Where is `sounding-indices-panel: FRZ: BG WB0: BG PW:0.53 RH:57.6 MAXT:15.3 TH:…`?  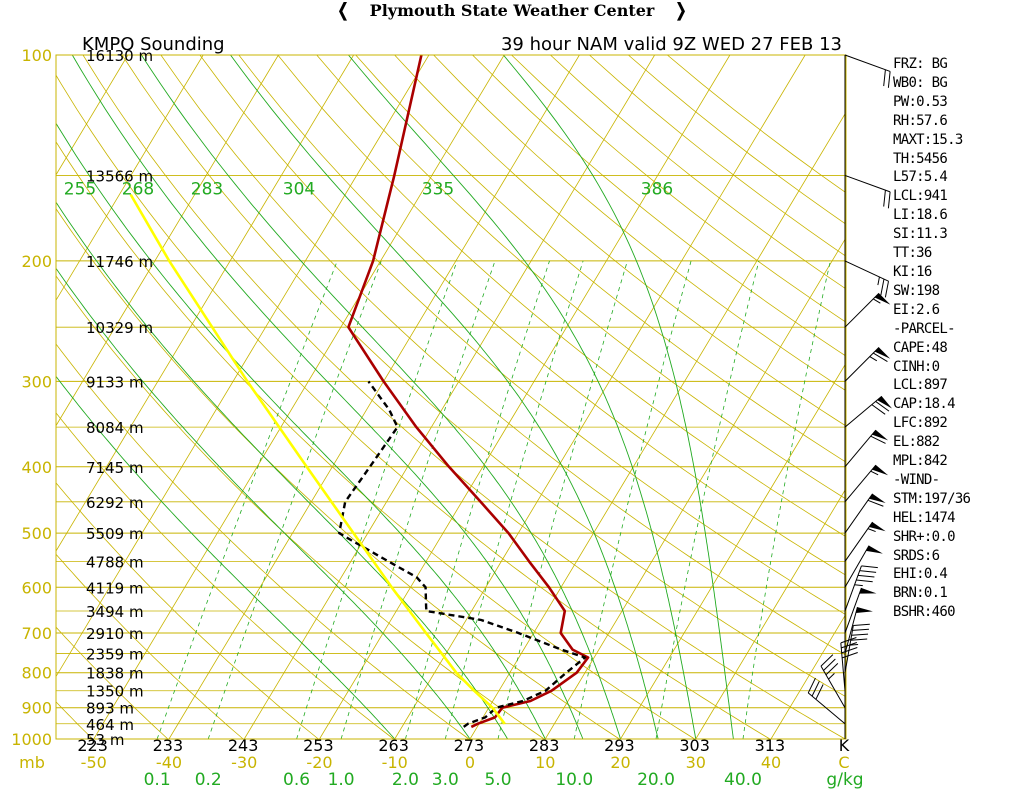
sounding-indices-panel: FRZ: BG WB0: BG PW:0.53 RH:57.6 MAXT:15.3 TH:… is located at coordinates (932, 338).